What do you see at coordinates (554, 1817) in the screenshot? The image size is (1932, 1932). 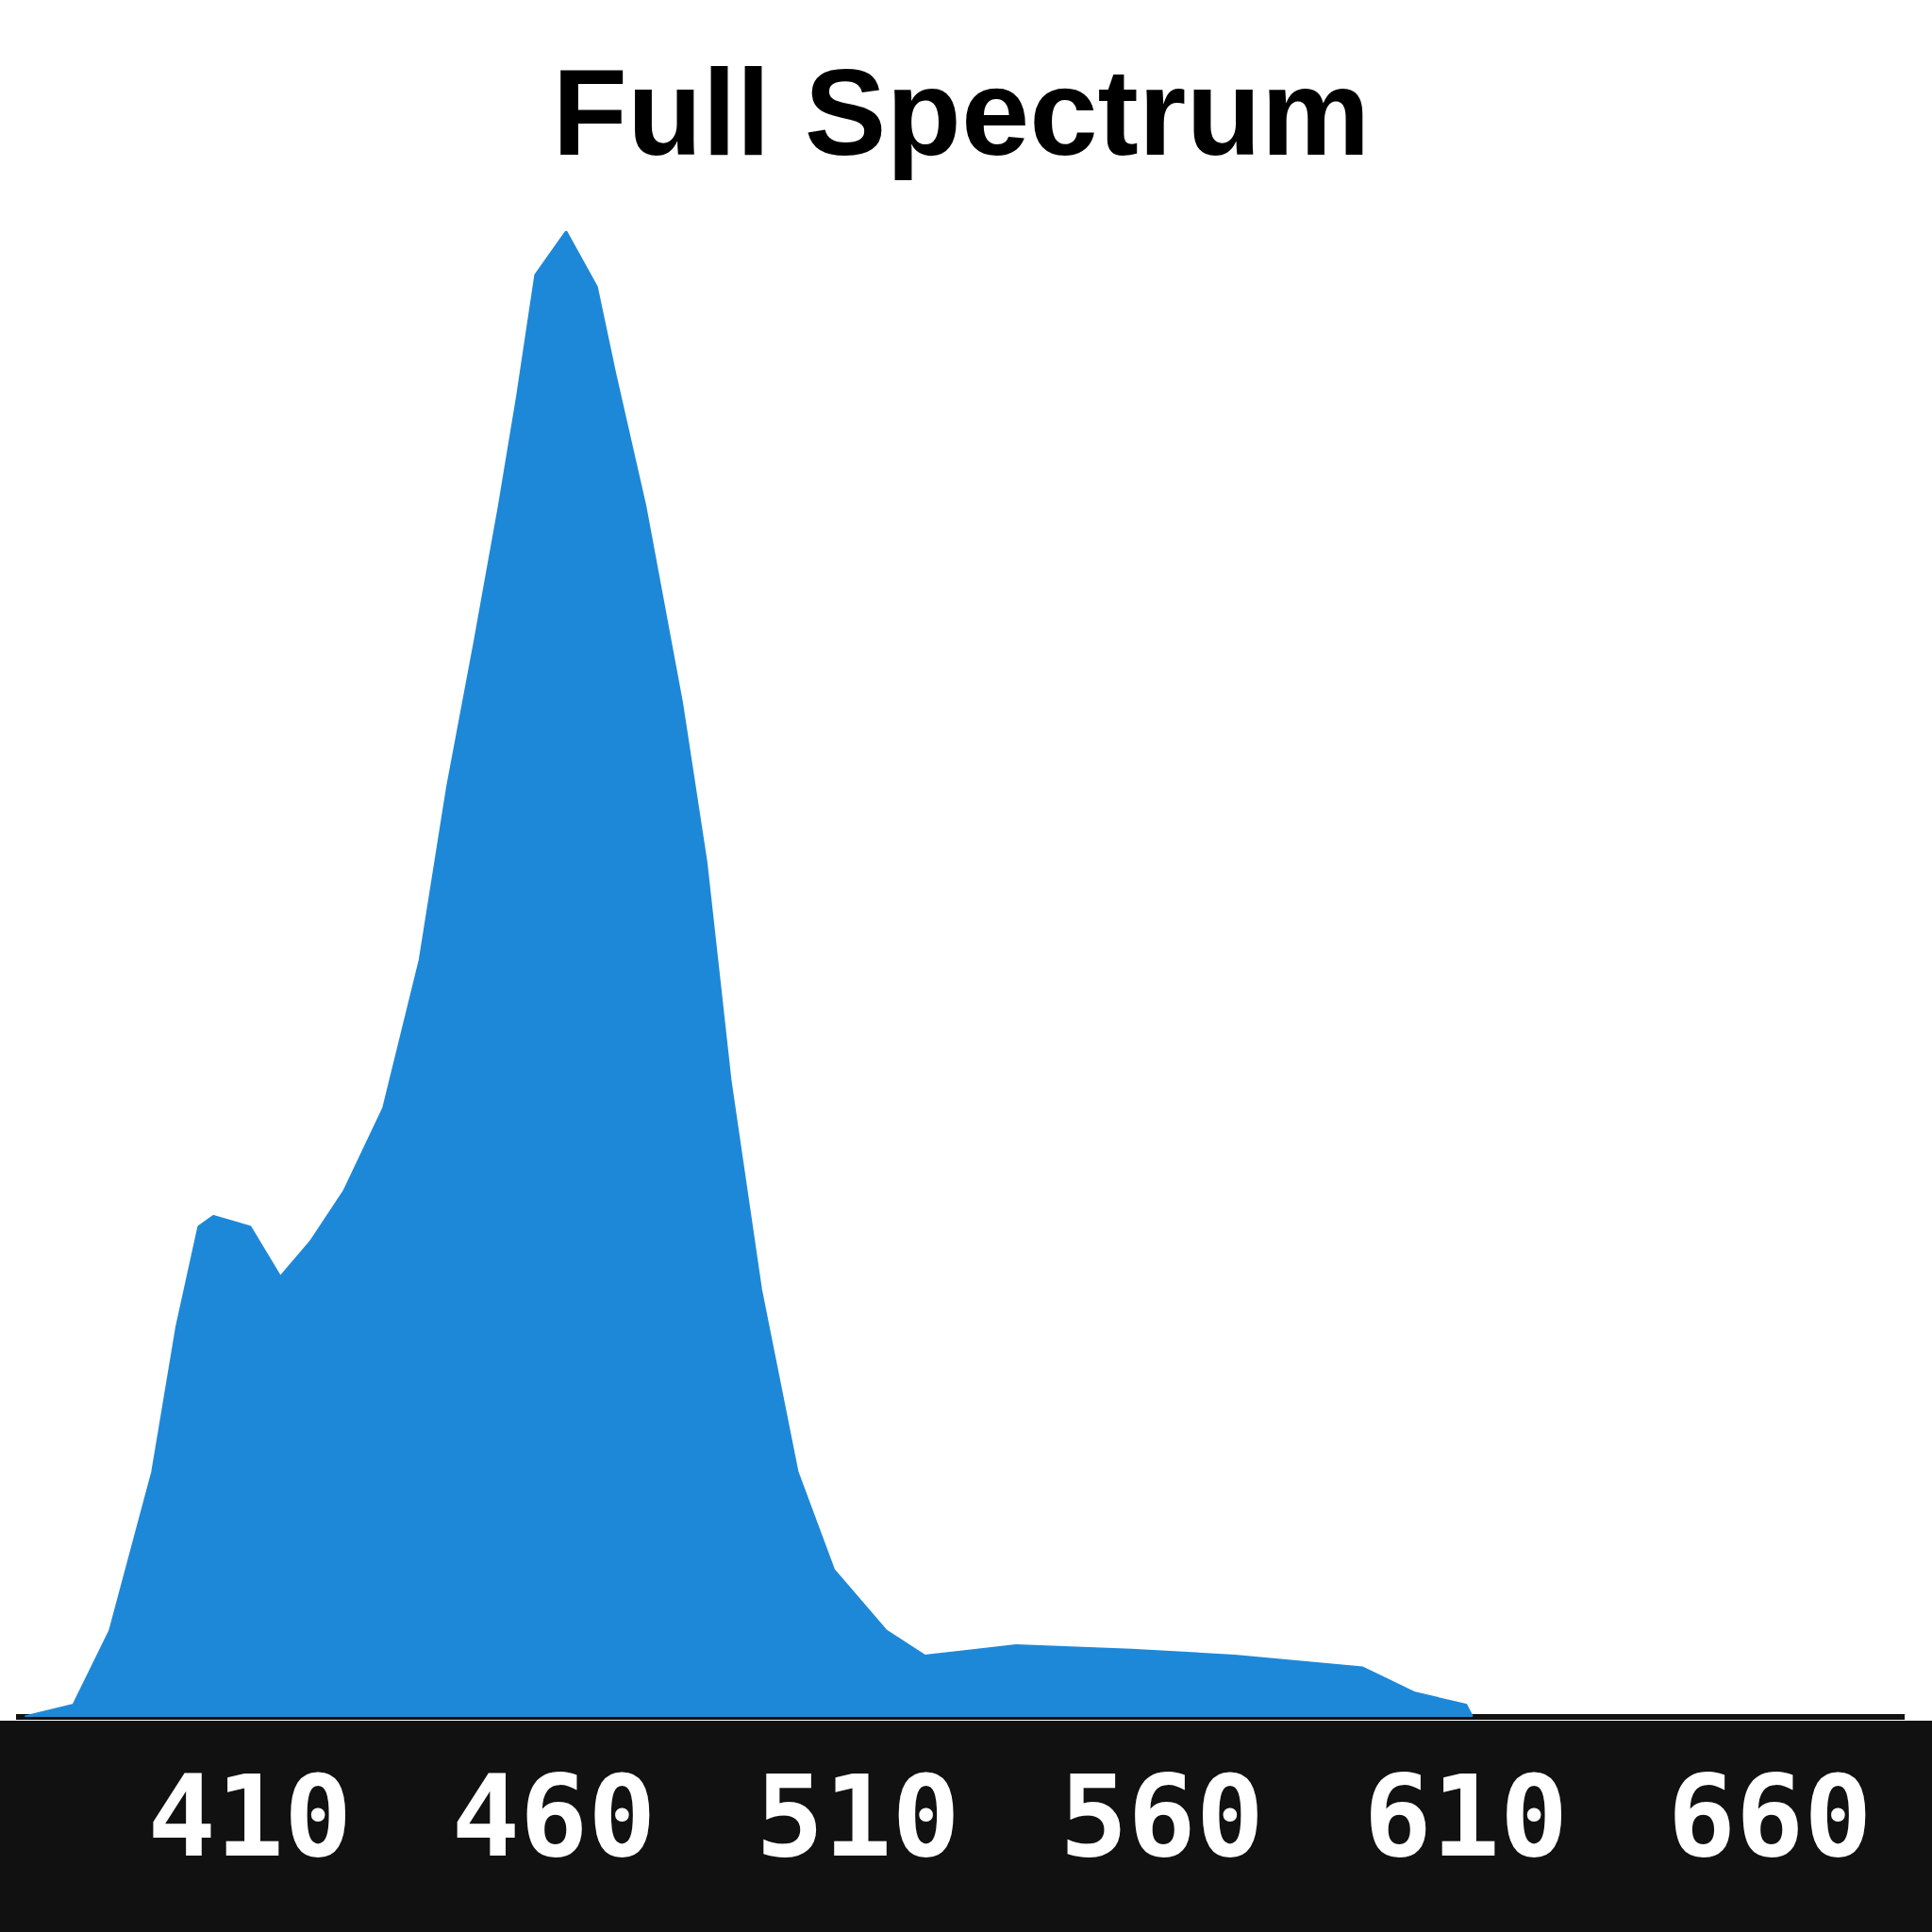 I see `x-tick-label: 460` at bounding box center [554, 1817].